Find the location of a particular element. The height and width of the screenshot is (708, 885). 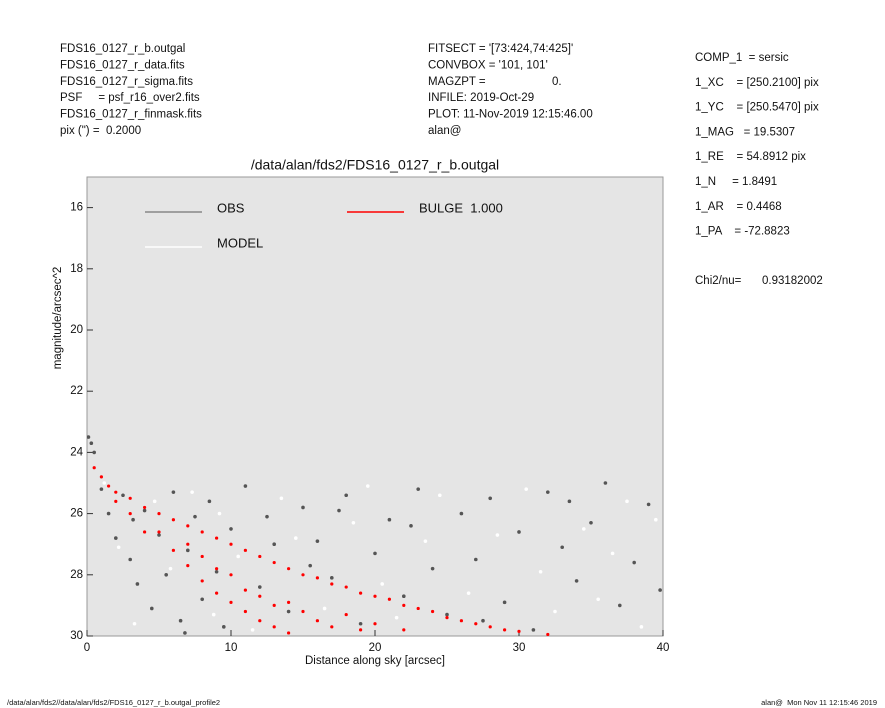

header-text: INFILE: 2019-Oct-29 is located at coordinates (481, 98).